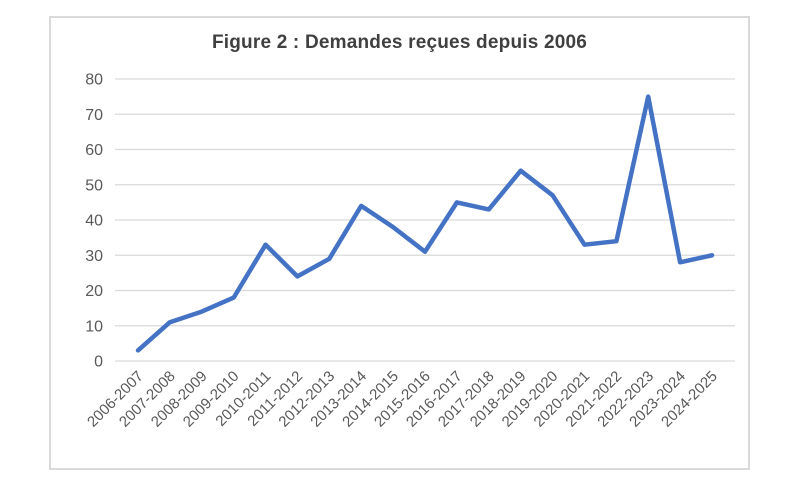 The height and width of the screenshot is (493, 806). I want to click on y-tick-label: 0, so click(98, 362).